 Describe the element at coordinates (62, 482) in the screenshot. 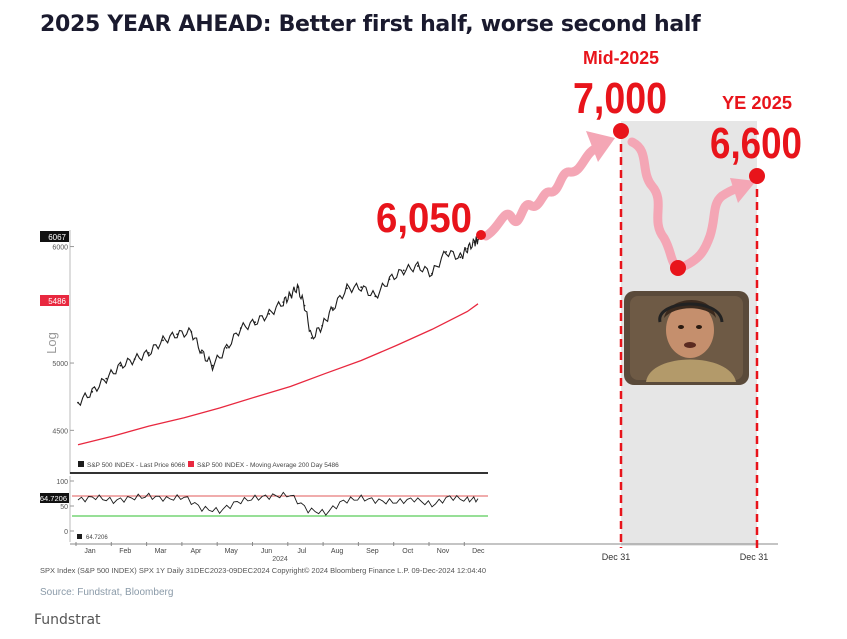

I see `rsi-tick-label-100: 100` at that location.